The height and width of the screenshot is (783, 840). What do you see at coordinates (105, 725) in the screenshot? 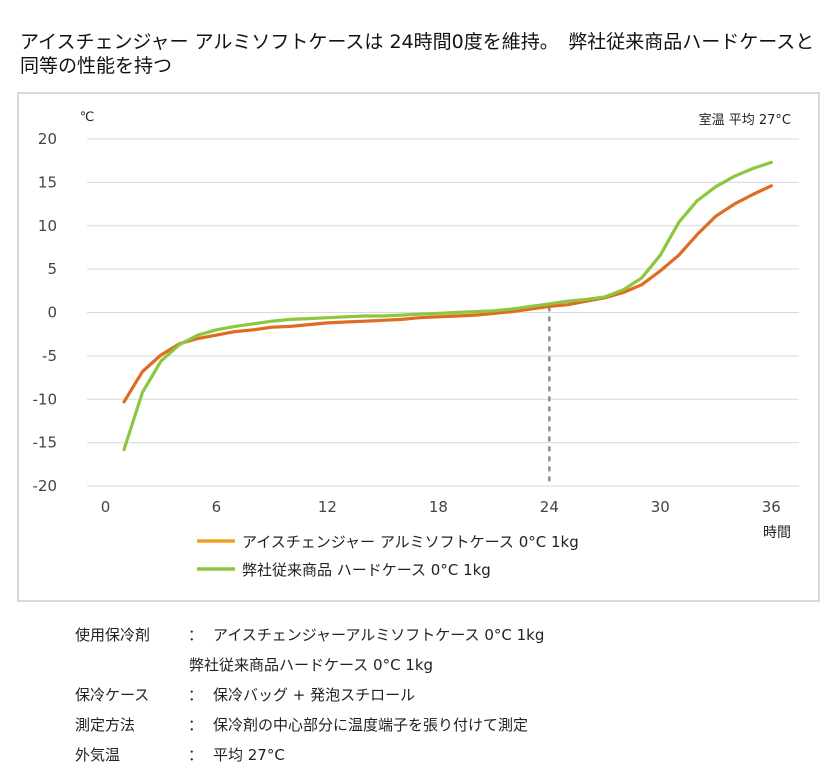
I see `note-label: 測定方法` at bounding box center [105, 725].